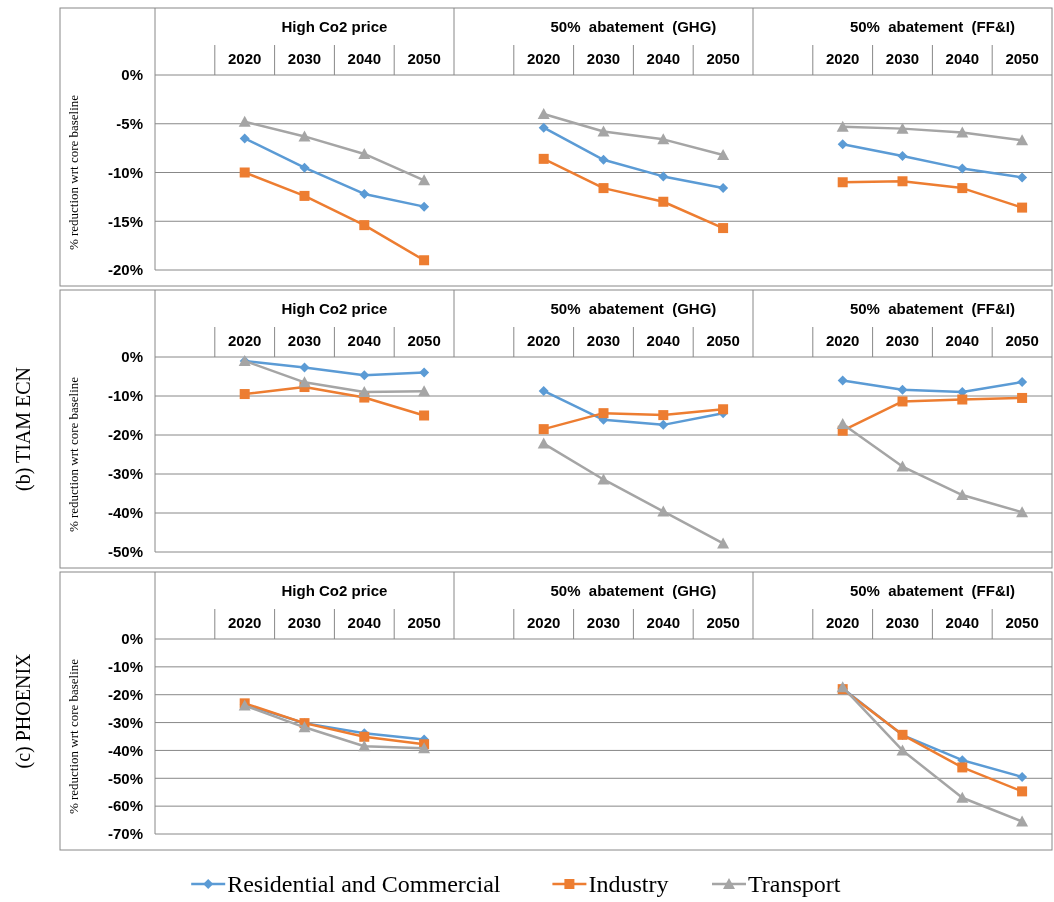  Describe the element at coordinates (129, 123) in the screenshot. I see `y-tick-label: -5%` at that location.